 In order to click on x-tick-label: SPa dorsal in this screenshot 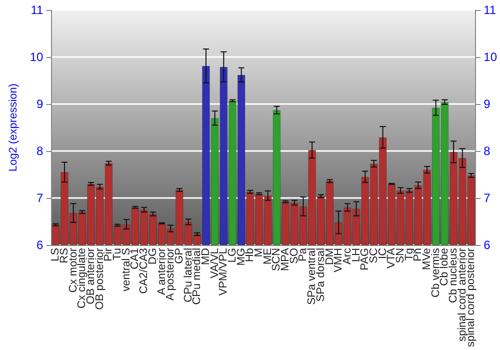, I will do `click(320, 275)`.